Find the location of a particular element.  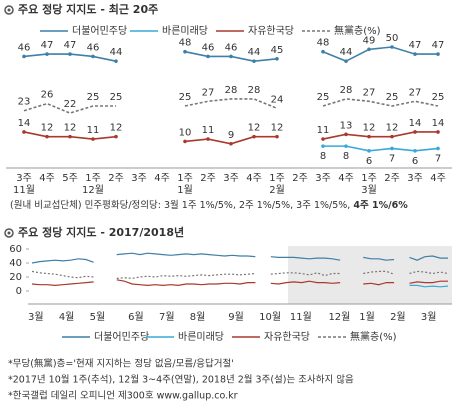

y-tick-label: 20 is located at coordinates (15, 277).